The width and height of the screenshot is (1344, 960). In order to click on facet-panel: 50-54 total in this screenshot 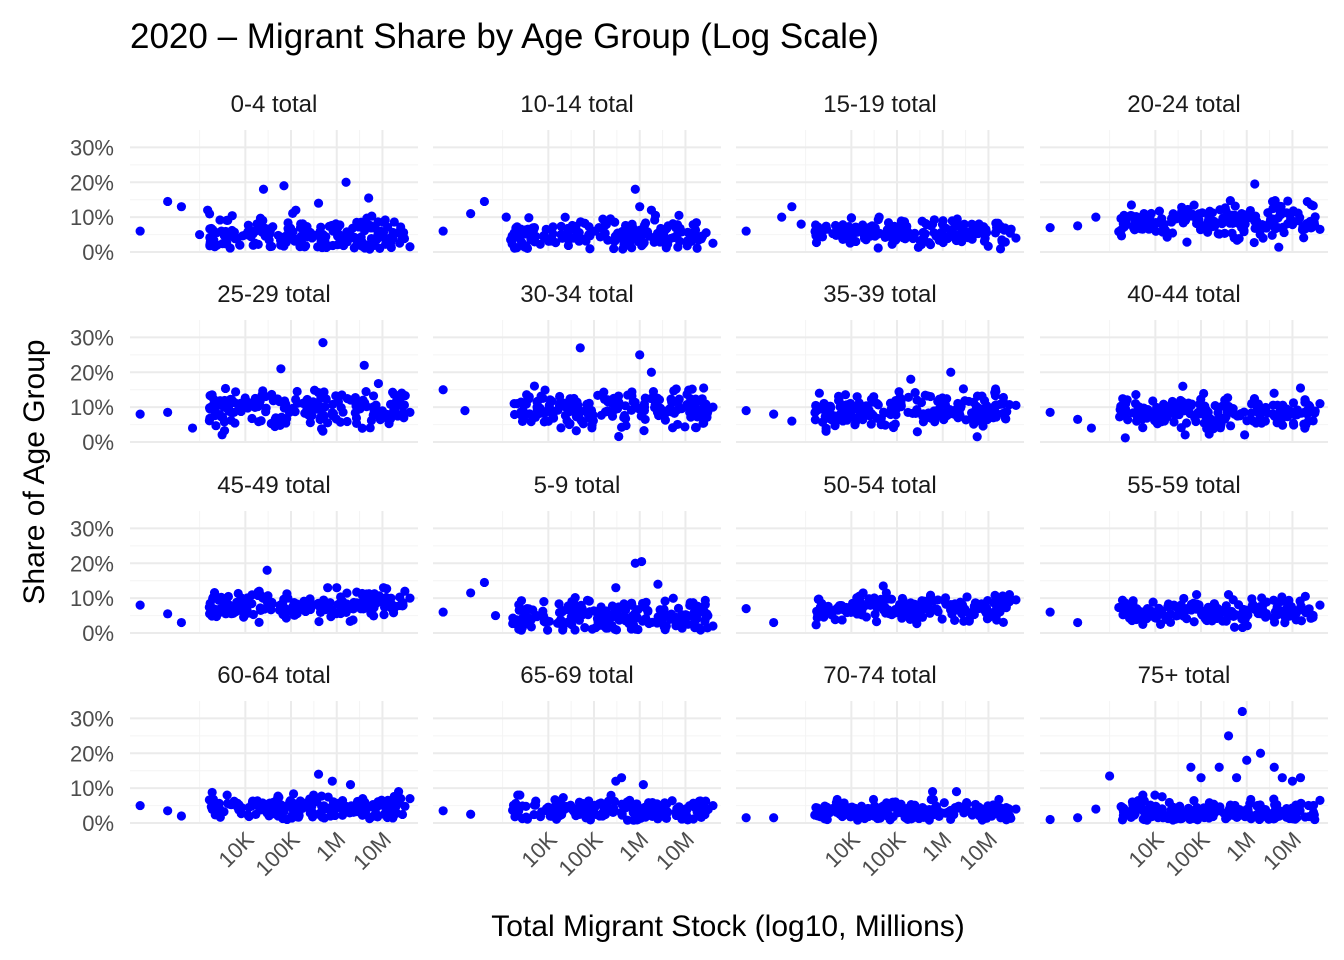, I will do `click(880, 553)`.